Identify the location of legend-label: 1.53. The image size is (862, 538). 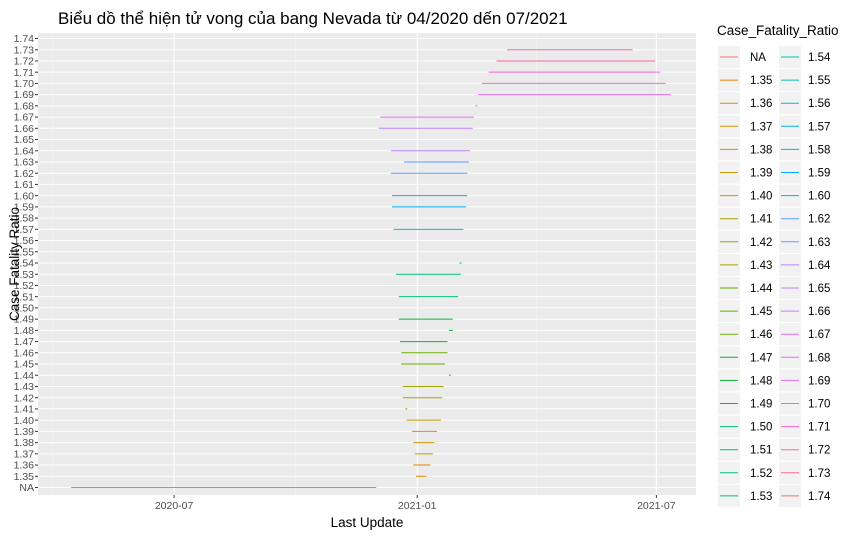
(761, 497).